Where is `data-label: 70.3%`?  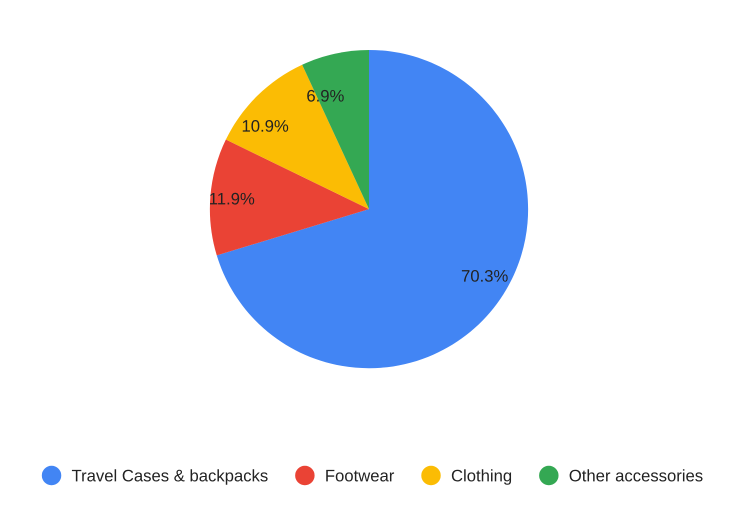
data-label: 70.3% is located at coordinates (485, 276).